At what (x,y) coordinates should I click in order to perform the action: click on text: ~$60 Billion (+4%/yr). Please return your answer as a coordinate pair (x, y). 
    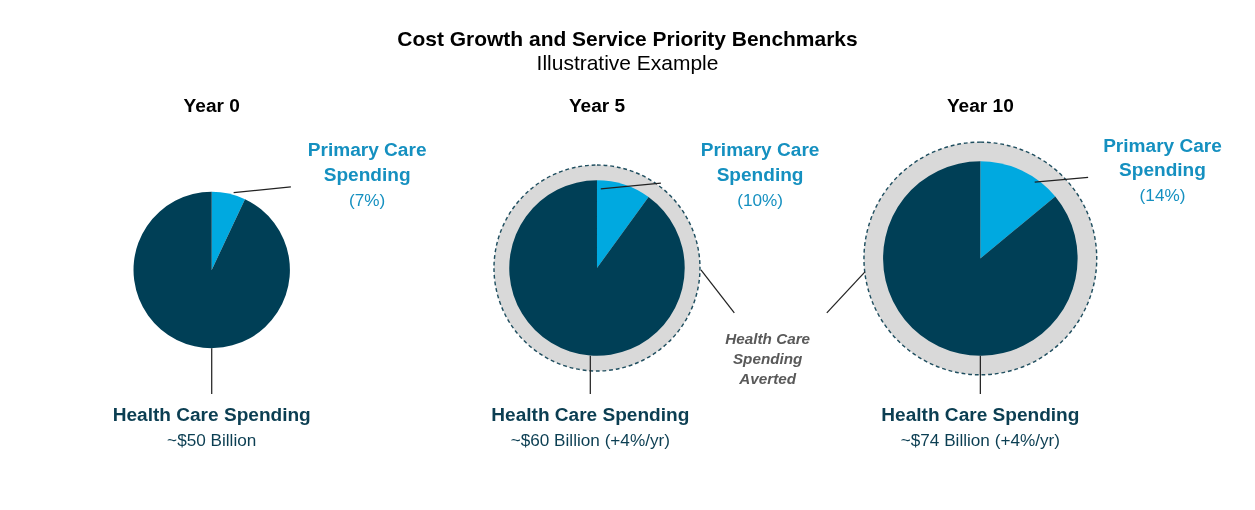
    Looking at the image, I should click on (590, 440).